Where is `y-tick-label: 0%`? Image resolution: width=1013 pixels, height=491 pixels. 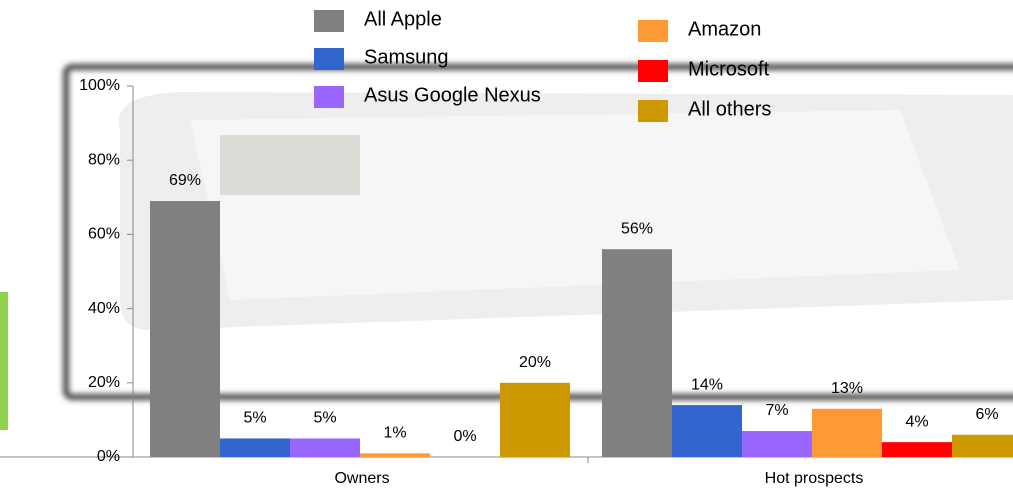
y-tick-label: 0% is located at coordinates (108, 456).